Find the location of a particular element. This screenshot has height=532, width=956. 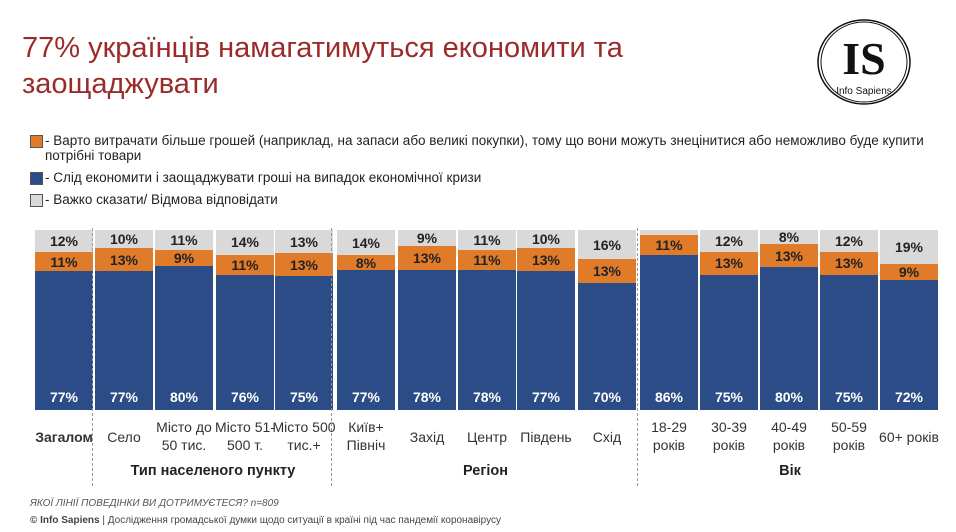

data-label-hard: 13% is located at coordinates (304, 241).